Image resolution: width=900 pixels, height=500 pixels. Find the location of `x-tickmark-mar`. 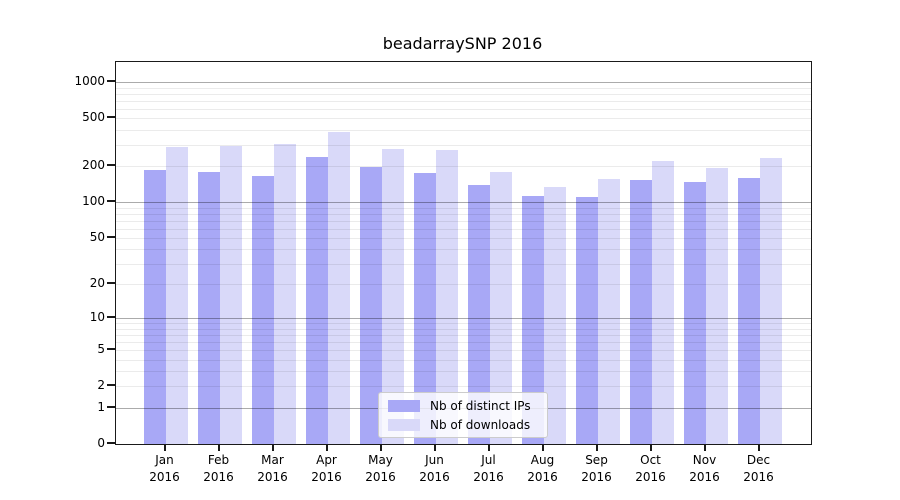

x-tickmark-mar is located at coordinates (272, 447).